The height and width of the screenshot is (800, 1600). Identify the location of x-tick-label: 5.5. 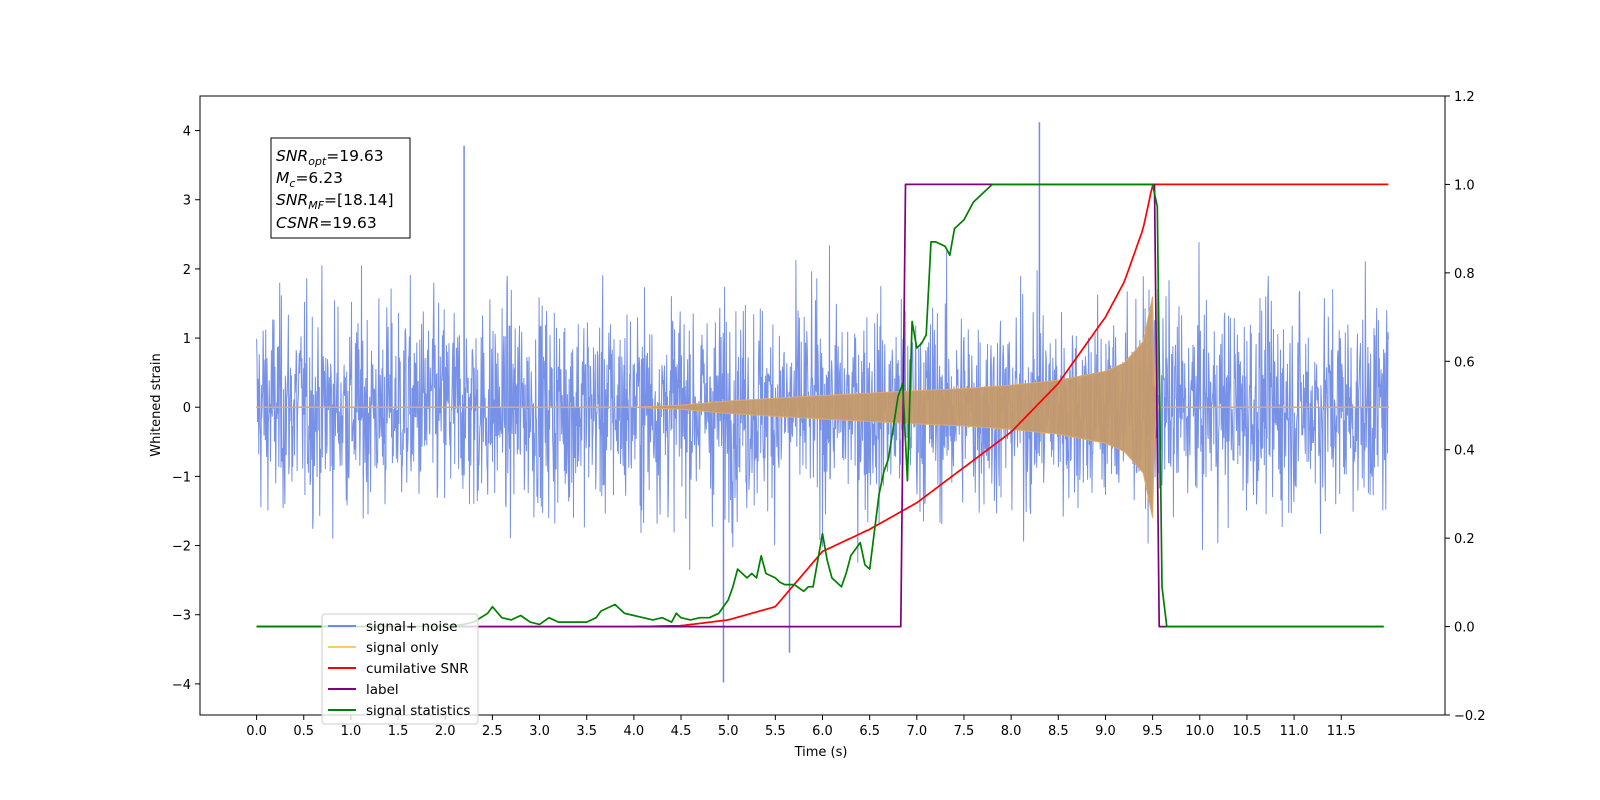
(775, 731).